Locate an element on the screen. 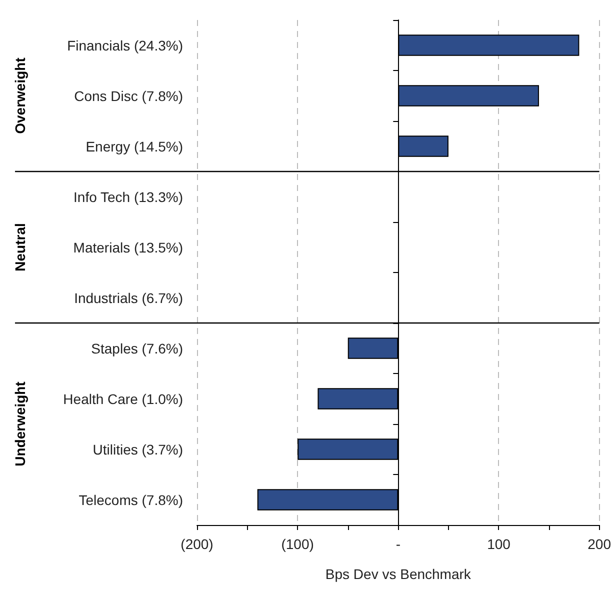 The width and height of the screenshot is (614, 592). x-axis-title: Bps Dev vs Benchmark is located at coordinates (398, 574).